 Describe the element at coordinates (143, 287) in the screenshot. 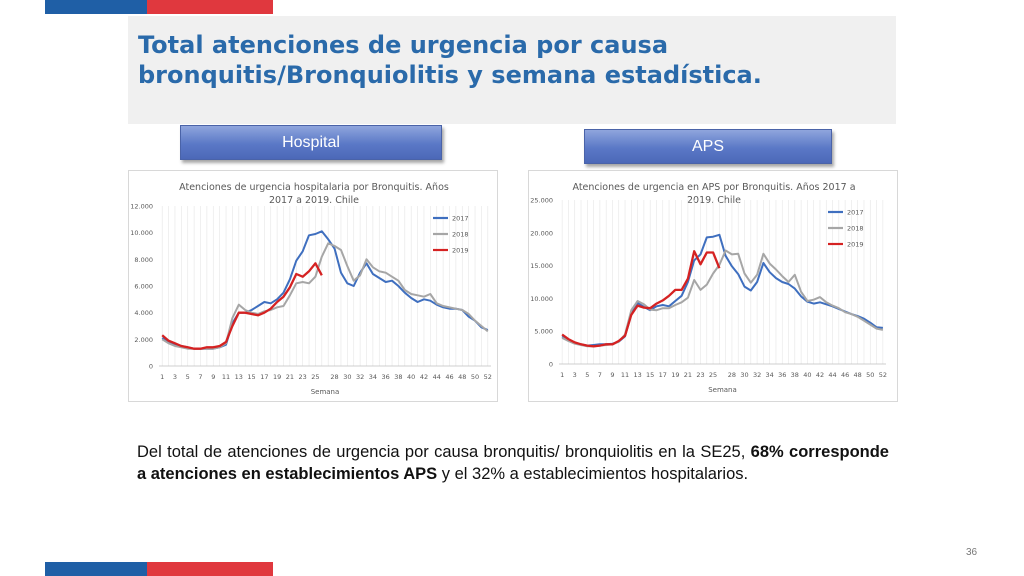

I see `y-tick-label: 6.000` at that location.